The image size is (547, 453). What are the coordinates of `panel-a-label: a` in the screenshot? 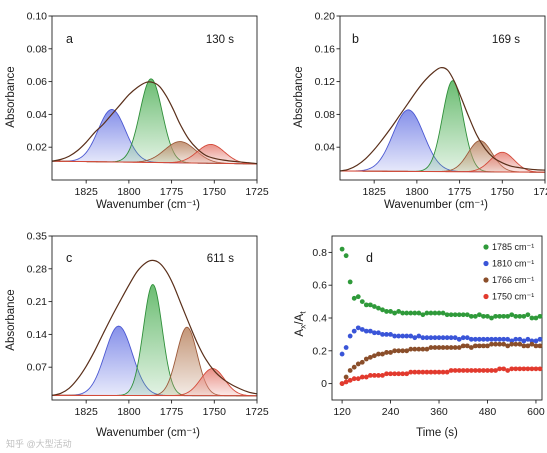 It's located at (69, 39).